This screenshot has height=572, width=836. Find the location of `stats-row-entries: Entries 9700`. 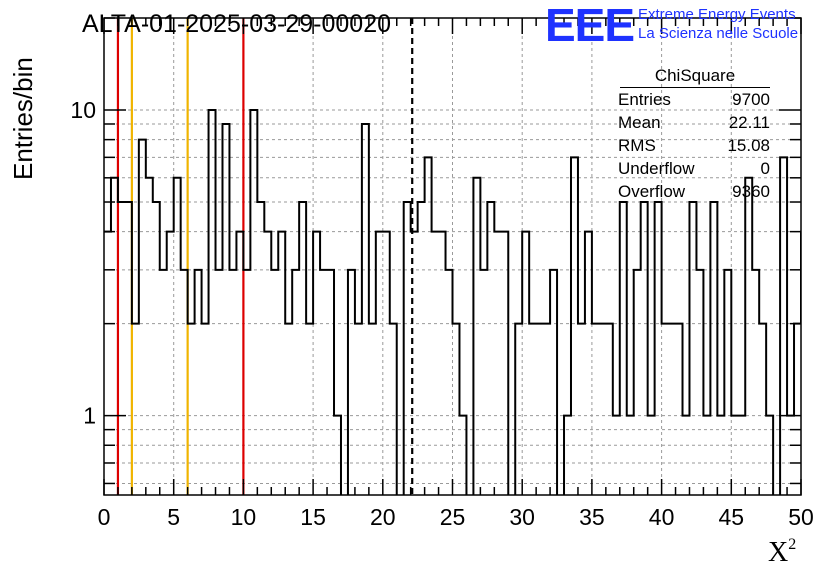

stats-row-entries: Entries 9700 is located at coordinates (694, 99).